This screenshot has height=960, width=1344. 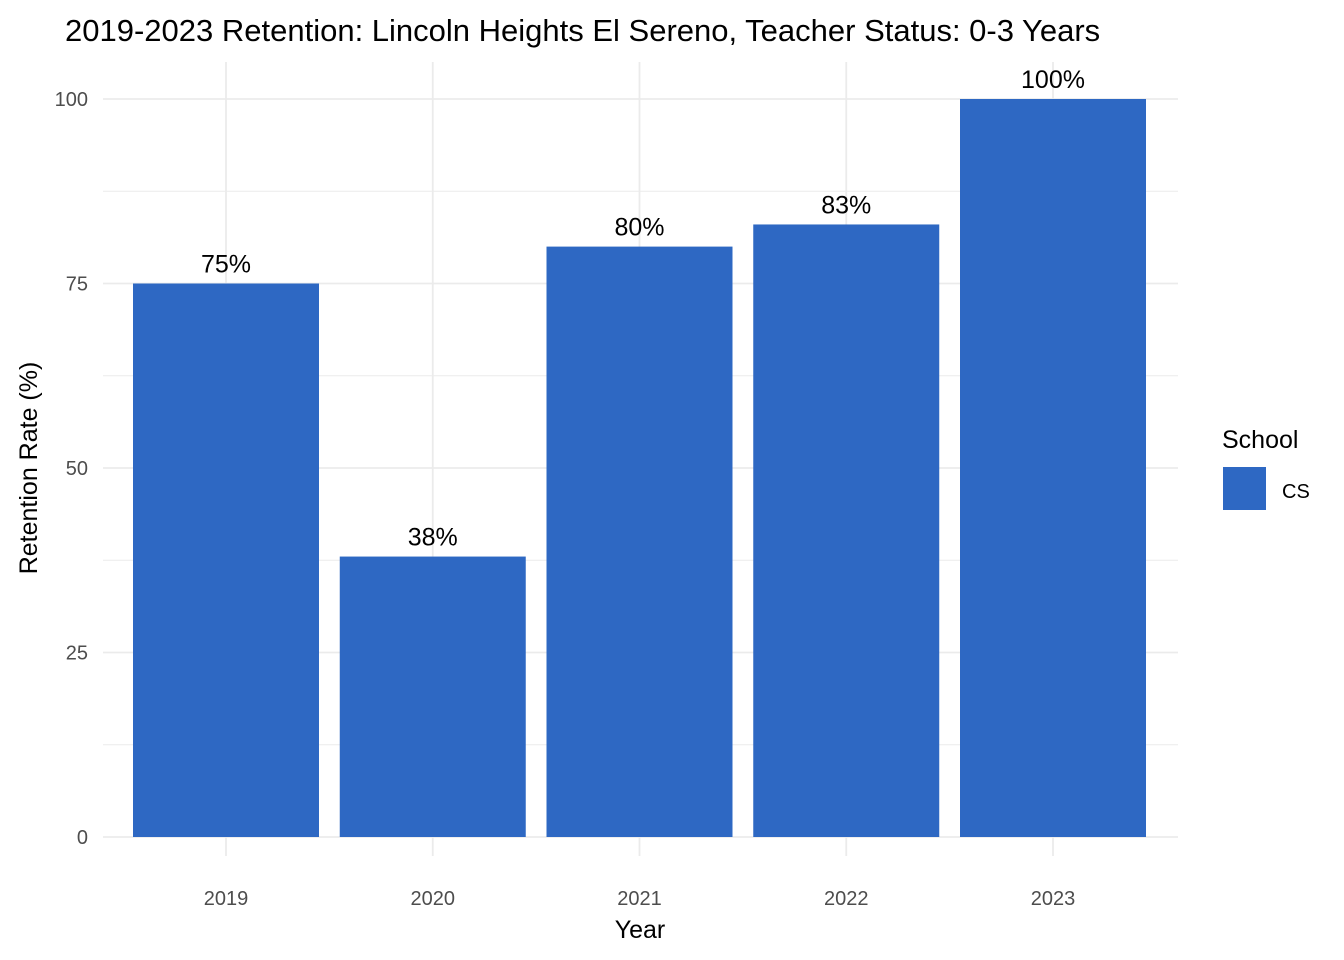 What do you see at coordinates (1053, 468) in the screenshot?
I see `bar-2023` at bounding box center [1053, 468].